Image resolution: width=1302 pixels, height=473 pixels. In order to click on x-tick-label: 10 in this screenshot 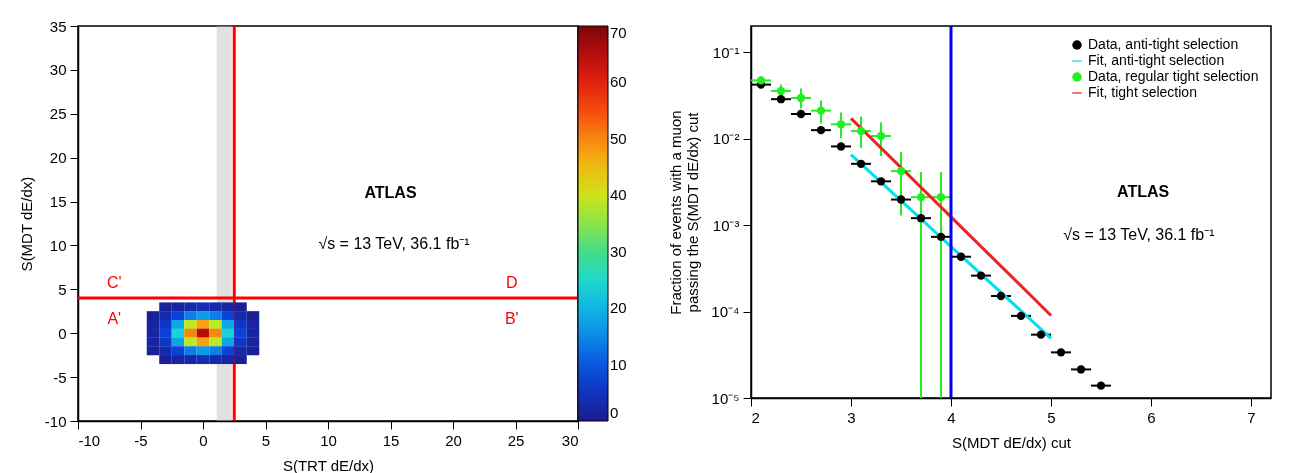, I will do `click(328, 440)`.